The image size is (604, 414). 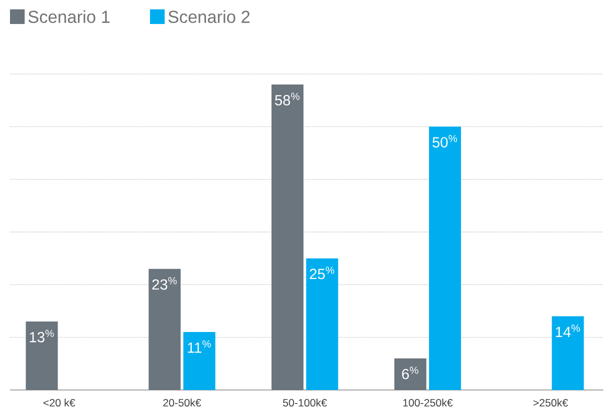 What do you see at coordinates (445, 141) in the screenshot?
I see `data-label: 50$^{%}$` at bounding box center [445, 141].